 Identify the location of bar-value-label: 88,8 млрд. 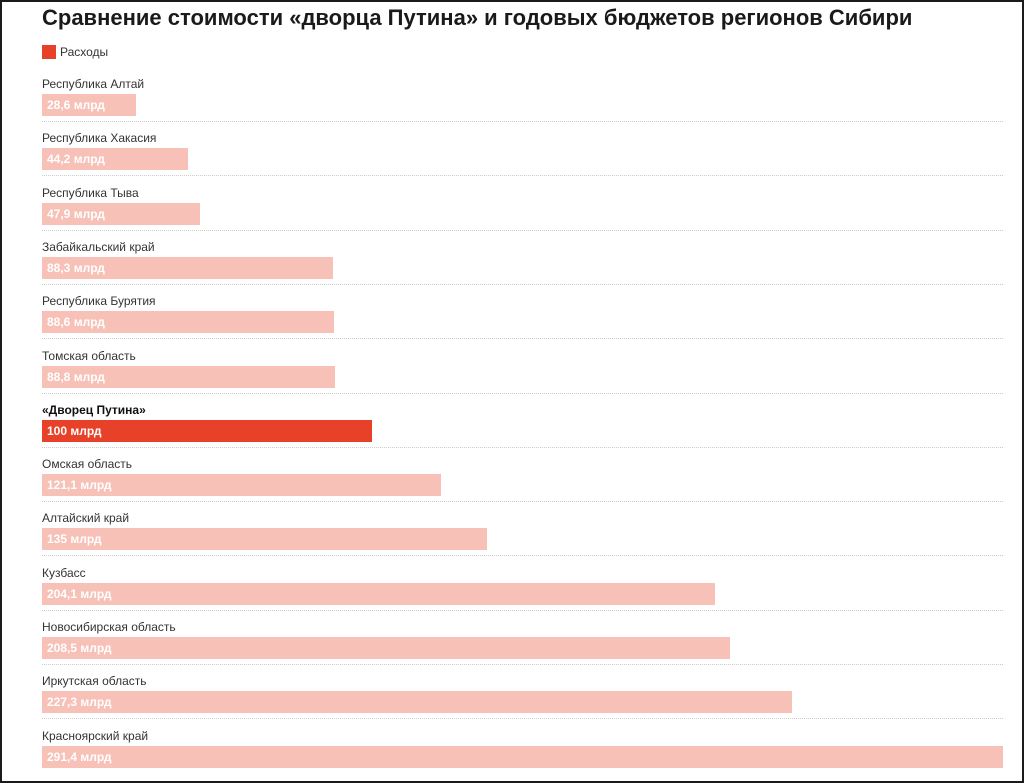
(76, 376).